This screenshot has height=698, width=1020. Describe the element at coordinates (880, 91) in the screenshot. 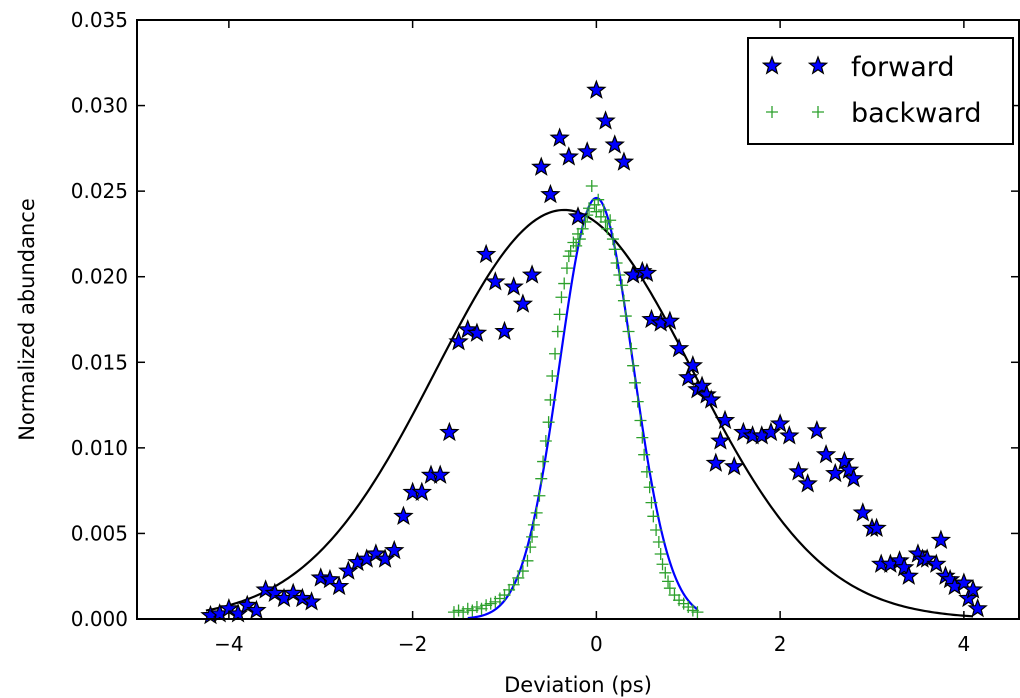

I see `legend: forward backward` at that location.